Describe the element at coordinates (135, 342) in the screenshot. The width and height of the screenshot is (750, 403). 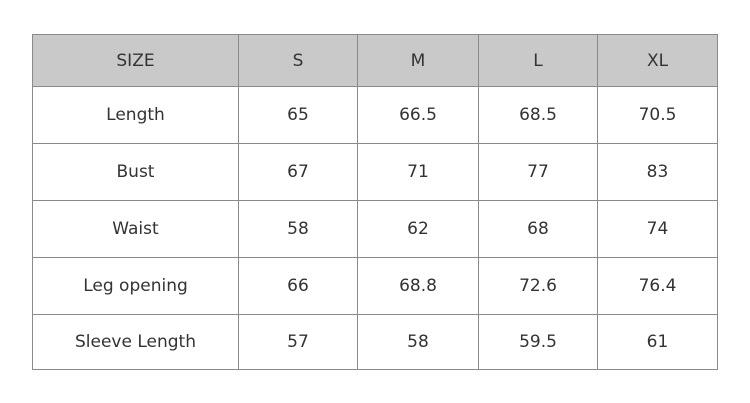
I see `row-label: Sleeve Length` at that location.